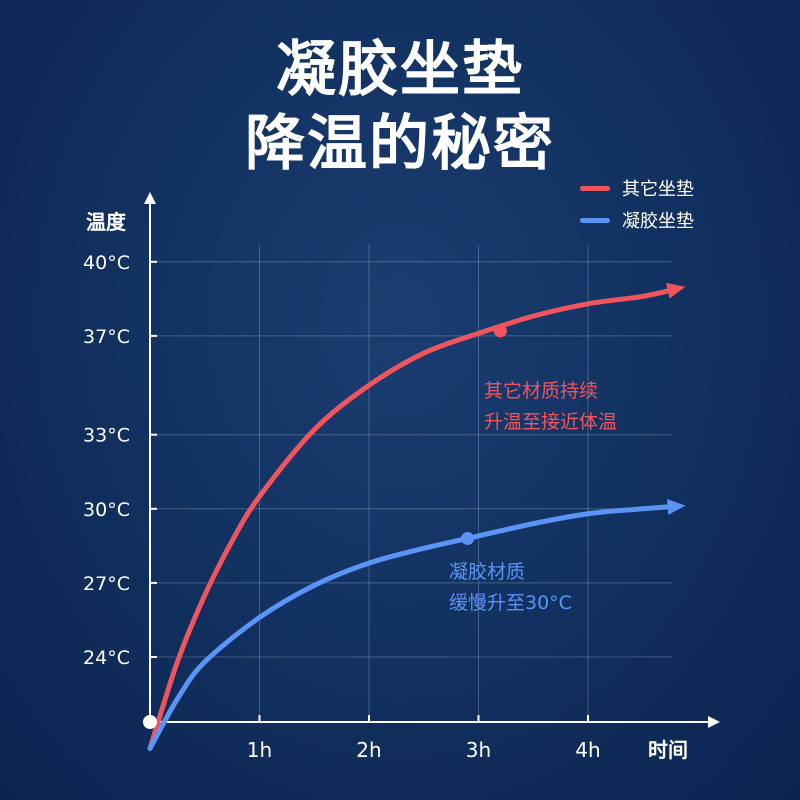 The height and width of the screenshot is (800, 800). I want to click on annotation-gel-line: 缓慢升至30°C, so click(510, 603).